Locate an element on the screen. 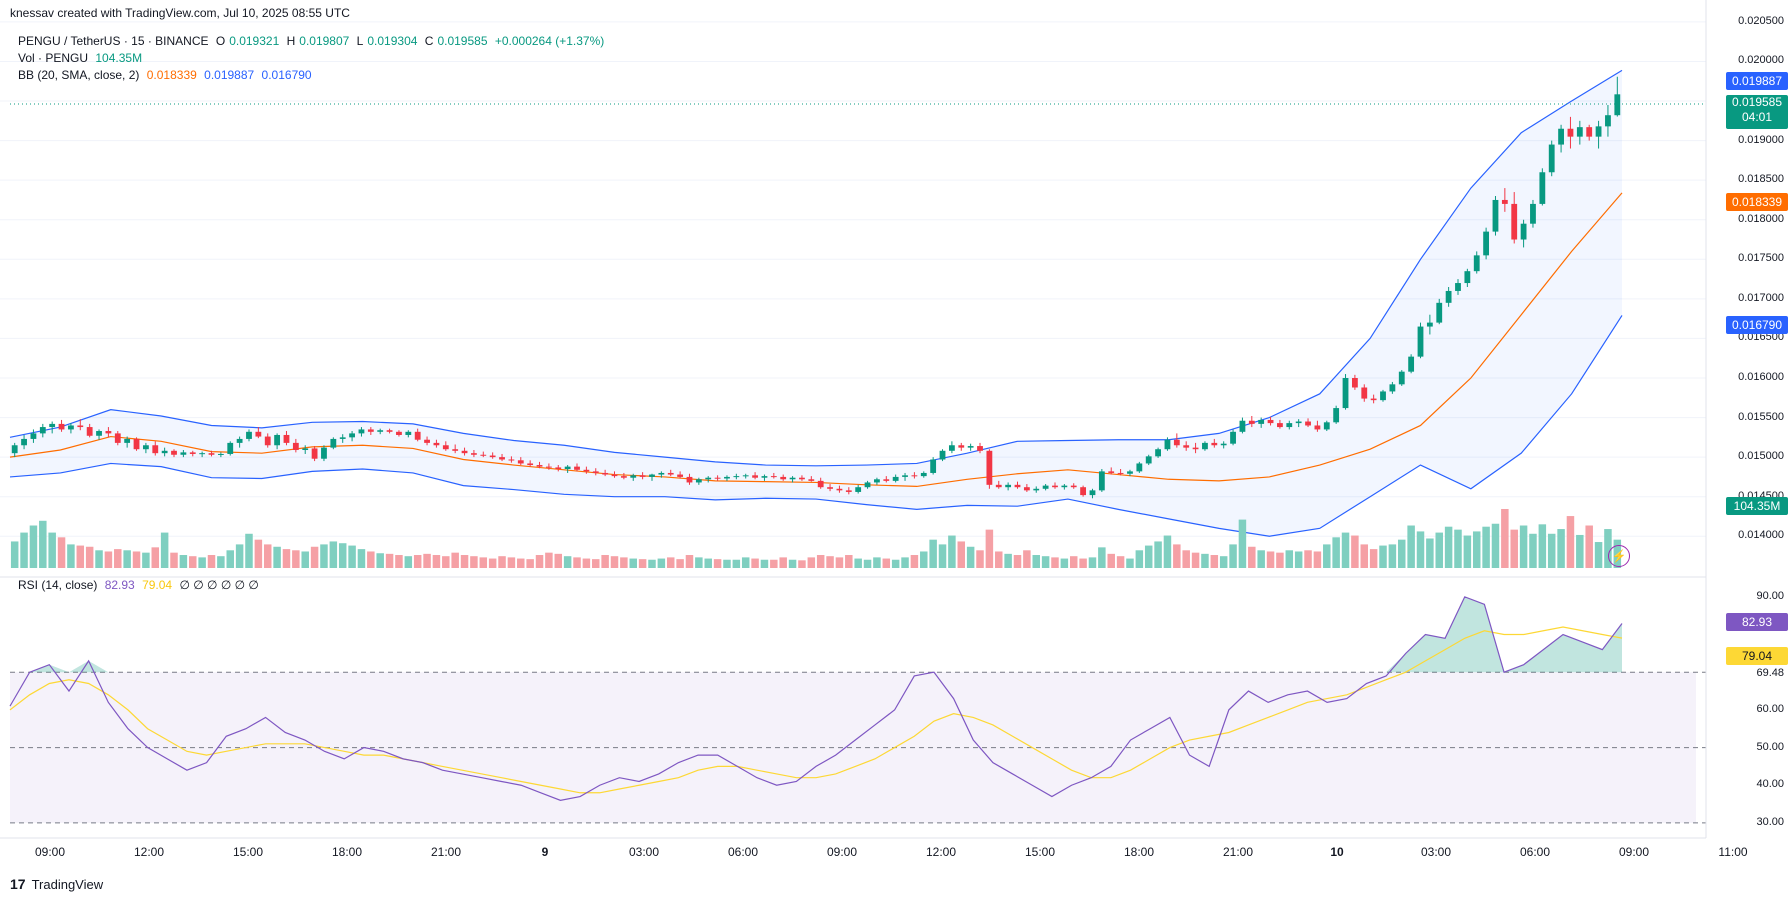  volume-legend: Vol · PENGU 104.35M is located at coordinates (82, 58).